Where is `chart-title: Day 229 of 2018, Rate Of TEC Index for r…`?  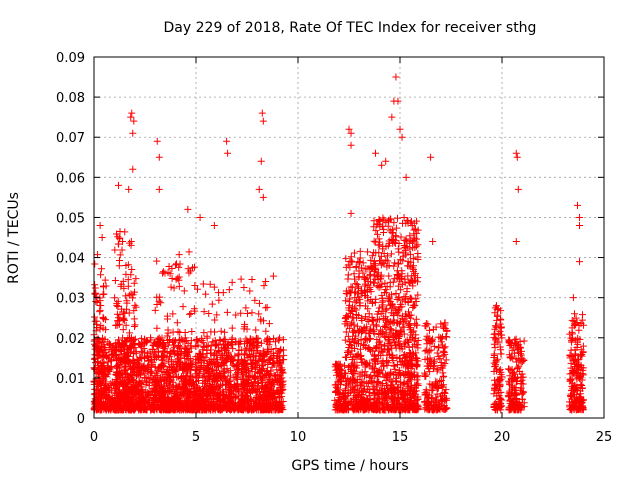
chart-title: Day 229 of 2018, Rate Of TEC Index for r… is located at coordinates (350, 28).